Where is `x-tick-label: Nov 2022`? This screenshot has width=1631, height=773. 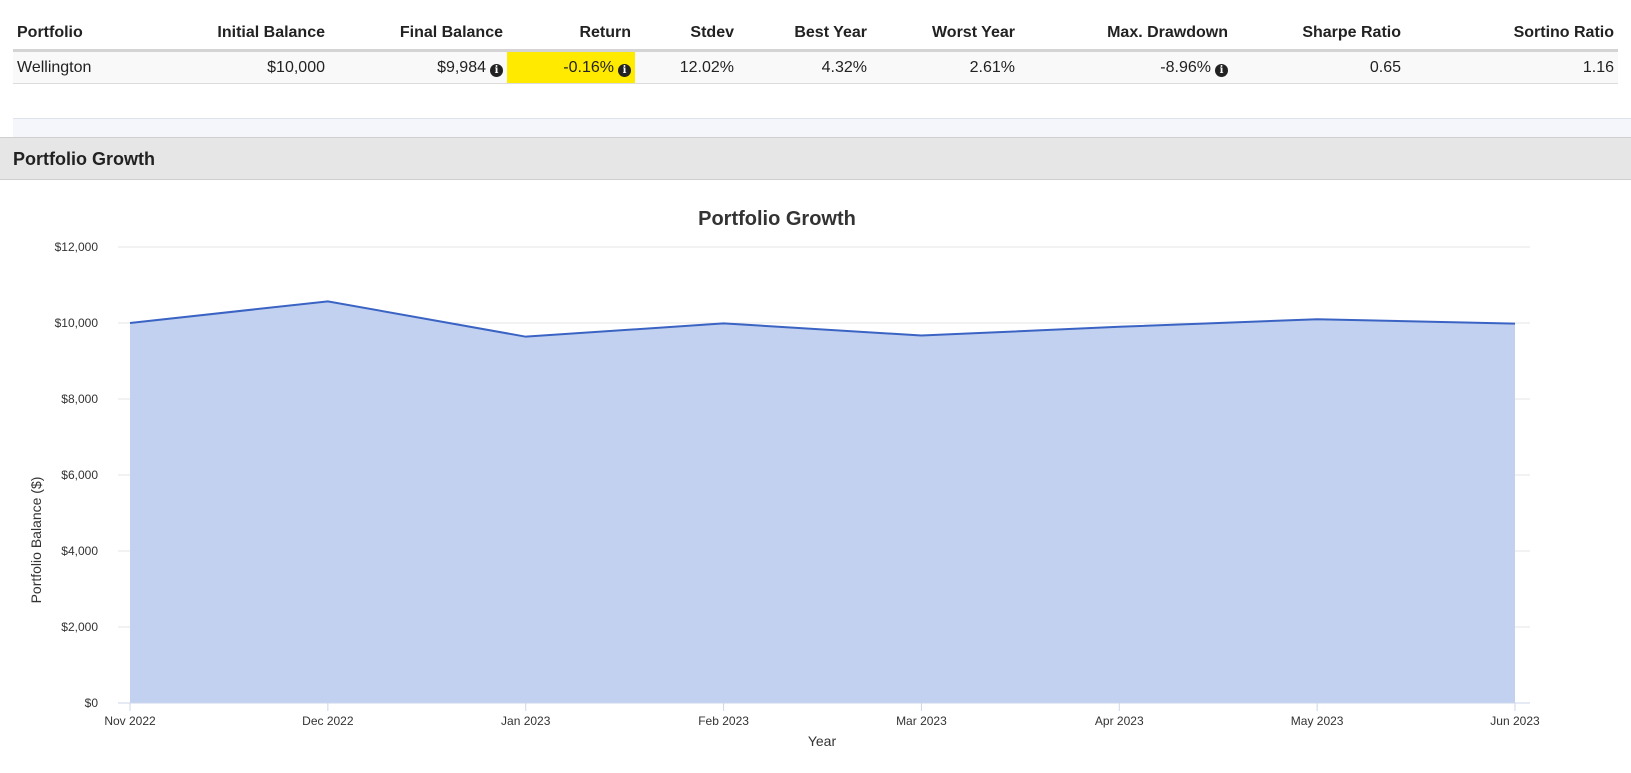 x-tick-label: Nov 2022 is located at coordinates (130, 721).